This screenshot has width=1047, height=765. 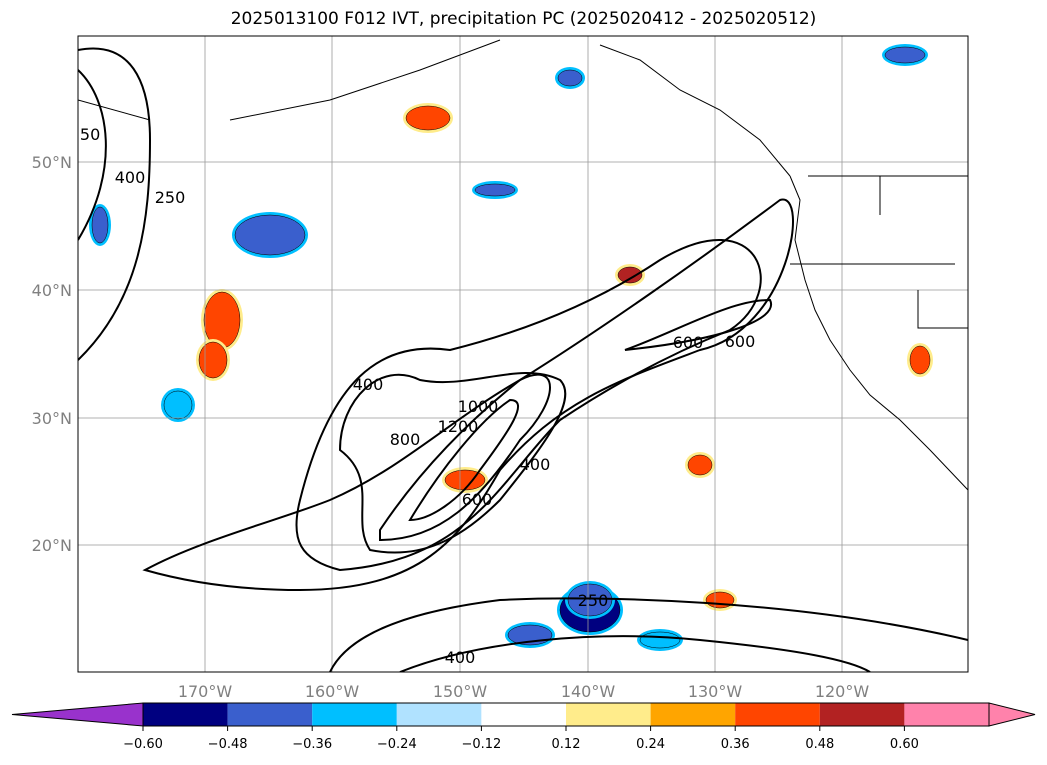 What do you see at coordinates (650, 744) in the screenshot?
I see `colorbar-tick-label: 0.24` at bounding box center [650, 744].